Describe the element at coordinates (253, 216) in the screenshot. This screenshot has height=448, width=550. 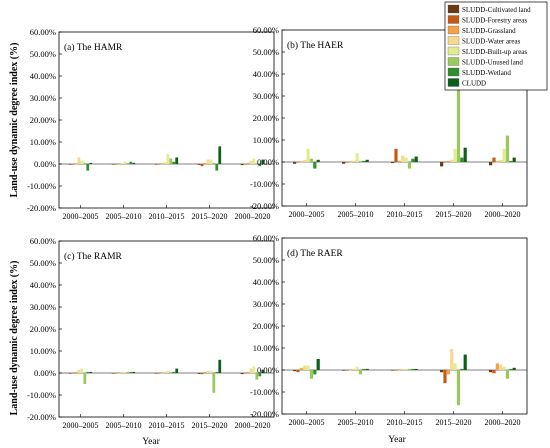
I see `x-tick-label: 2000–2020` at that location.